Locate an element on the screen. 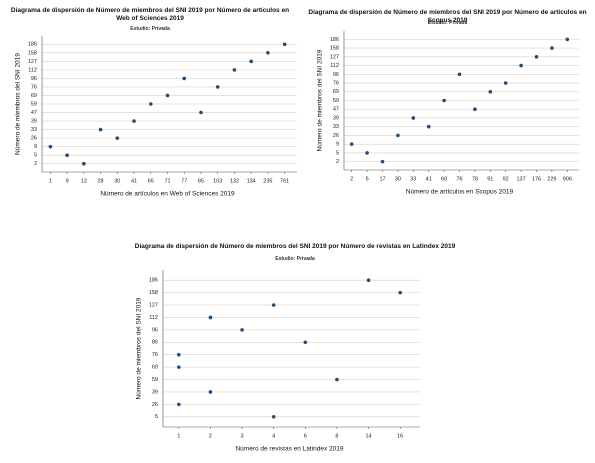  y-tick-label: 39 is located at coordinates (34, 122).